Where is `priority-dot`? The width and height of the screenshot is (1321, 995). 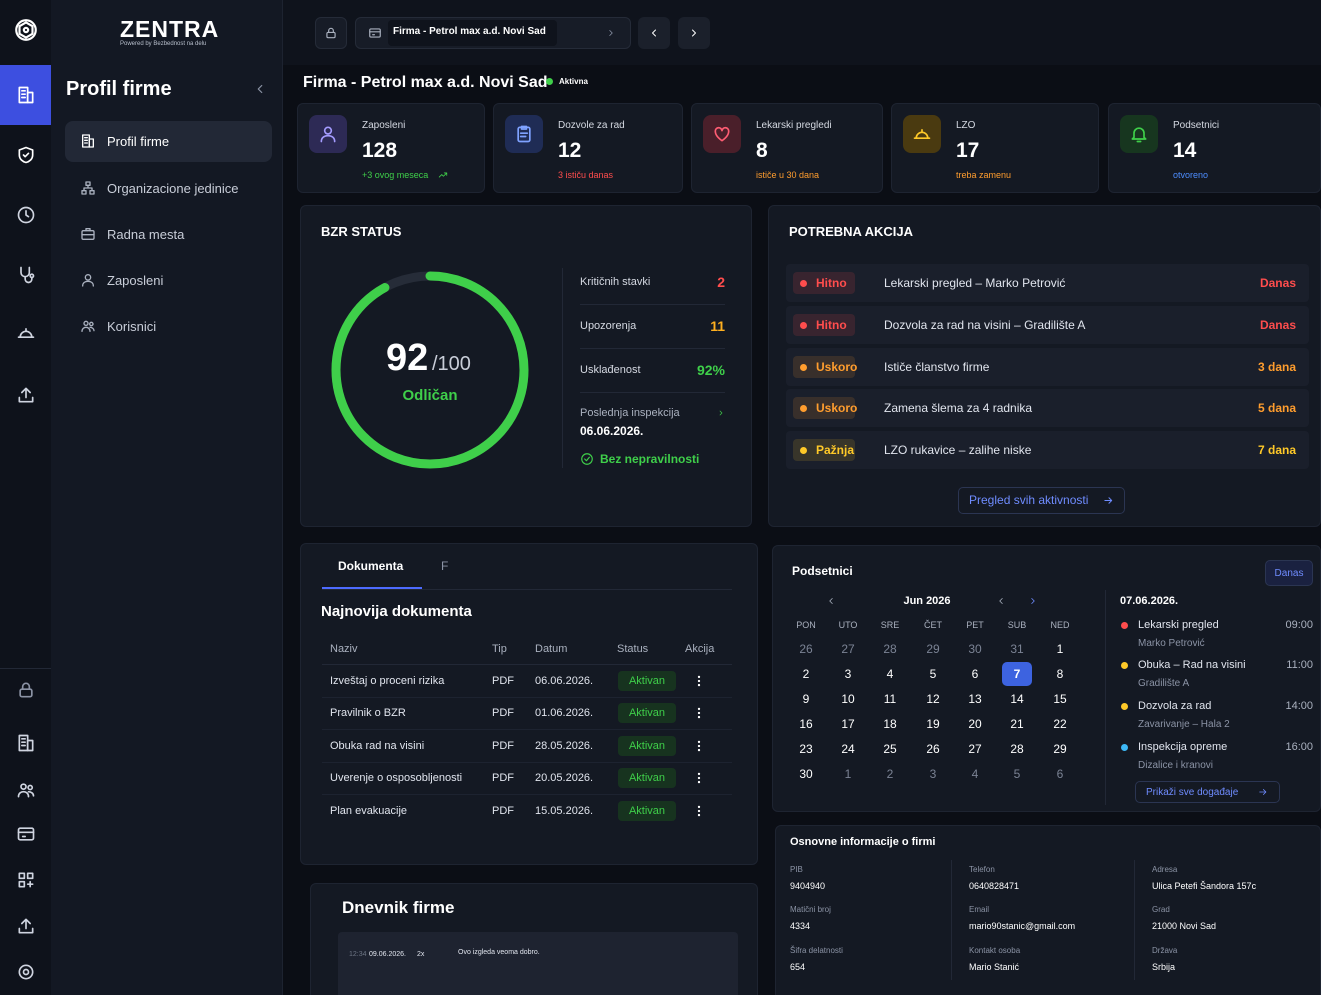
priority-dot is located at coordinates (803, 408).